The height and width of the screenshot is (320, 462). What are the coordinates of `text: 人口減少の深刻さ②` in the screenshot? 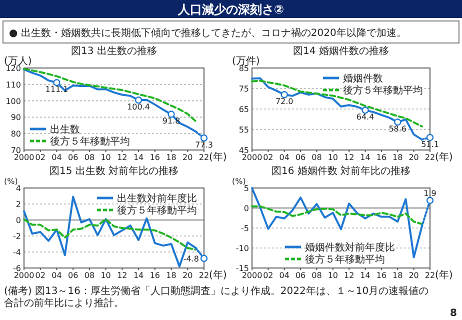 It's located at (230, 9).